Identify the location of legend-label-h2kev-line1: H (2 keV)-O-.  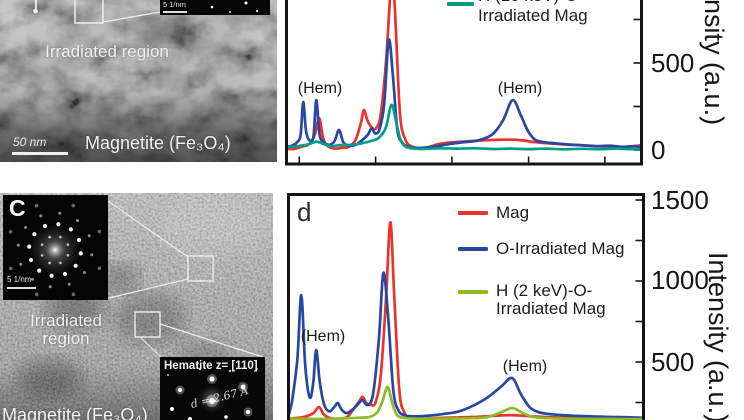
(544, 290).